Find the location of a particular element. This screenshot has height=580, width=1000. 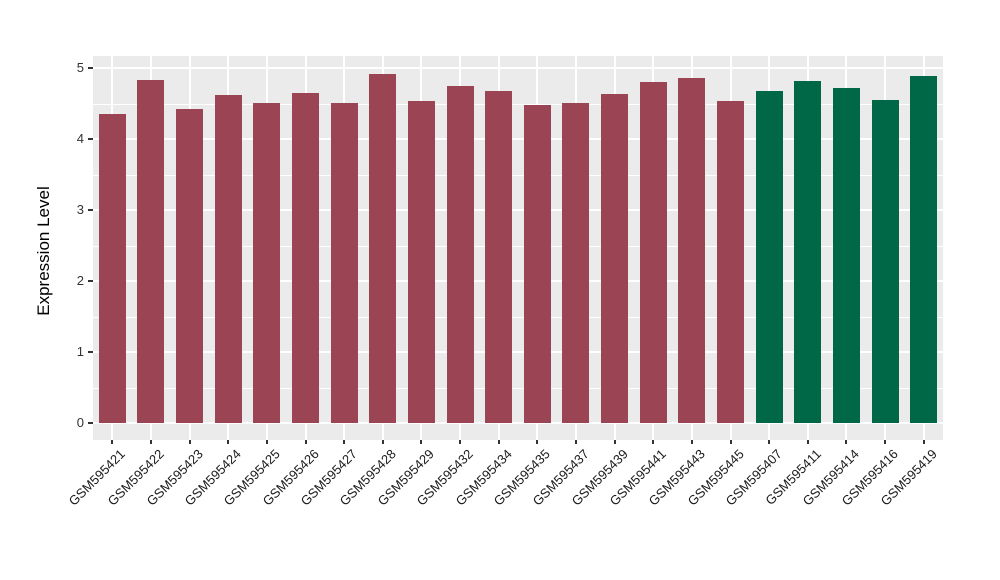

y-tick-label: 5 is located at coordinates (80, 67).